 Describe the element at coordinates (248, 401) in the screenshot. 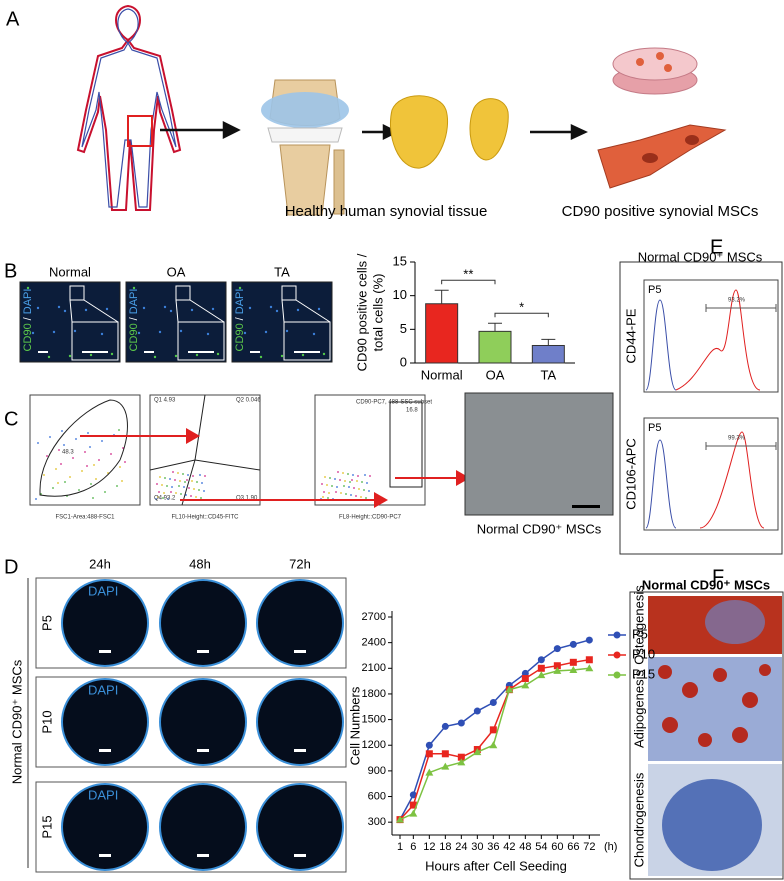

I see `gate-label: Q2 0.046` at that location.